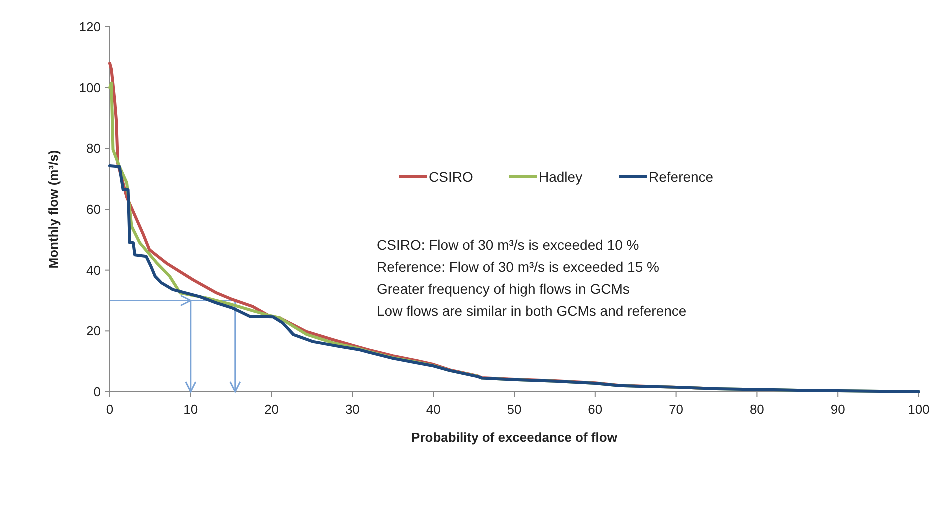 The height and width of the screenshot is (517, 944). Describe the element at coordinates (514, 409) in the screenshot. I see `x-tick-label: 50` at that location.